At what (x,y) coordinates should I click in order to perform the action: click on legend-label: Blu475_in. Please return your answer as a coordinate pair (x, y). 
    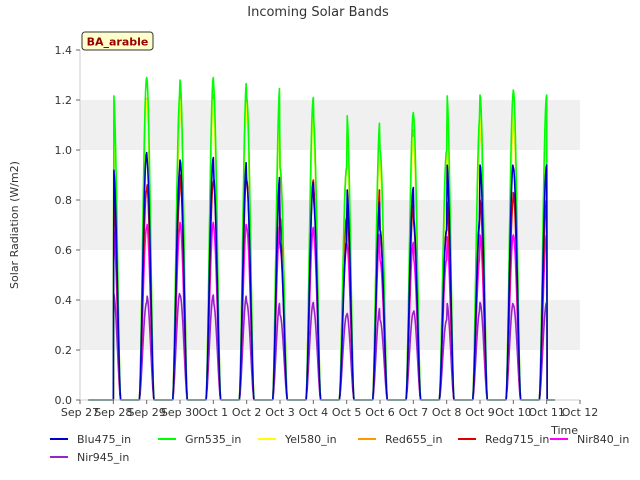
    Looking at the image, I should click on (104, 439).